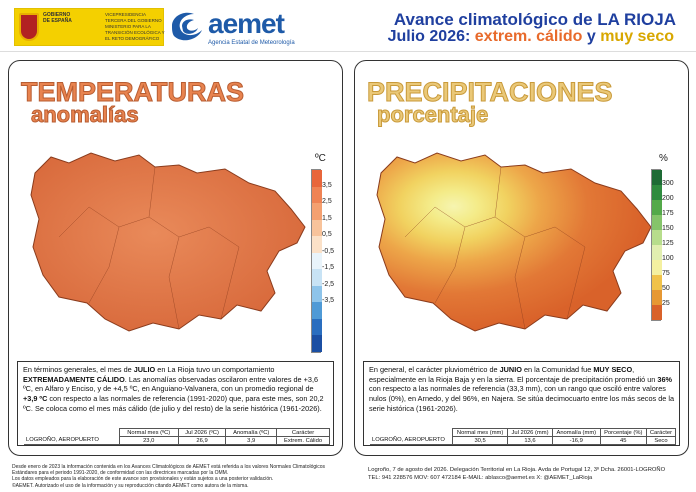 The width and height of the screenshot is (696, 492). I want to click on legend-tick-label: 100, so click(668, 258).